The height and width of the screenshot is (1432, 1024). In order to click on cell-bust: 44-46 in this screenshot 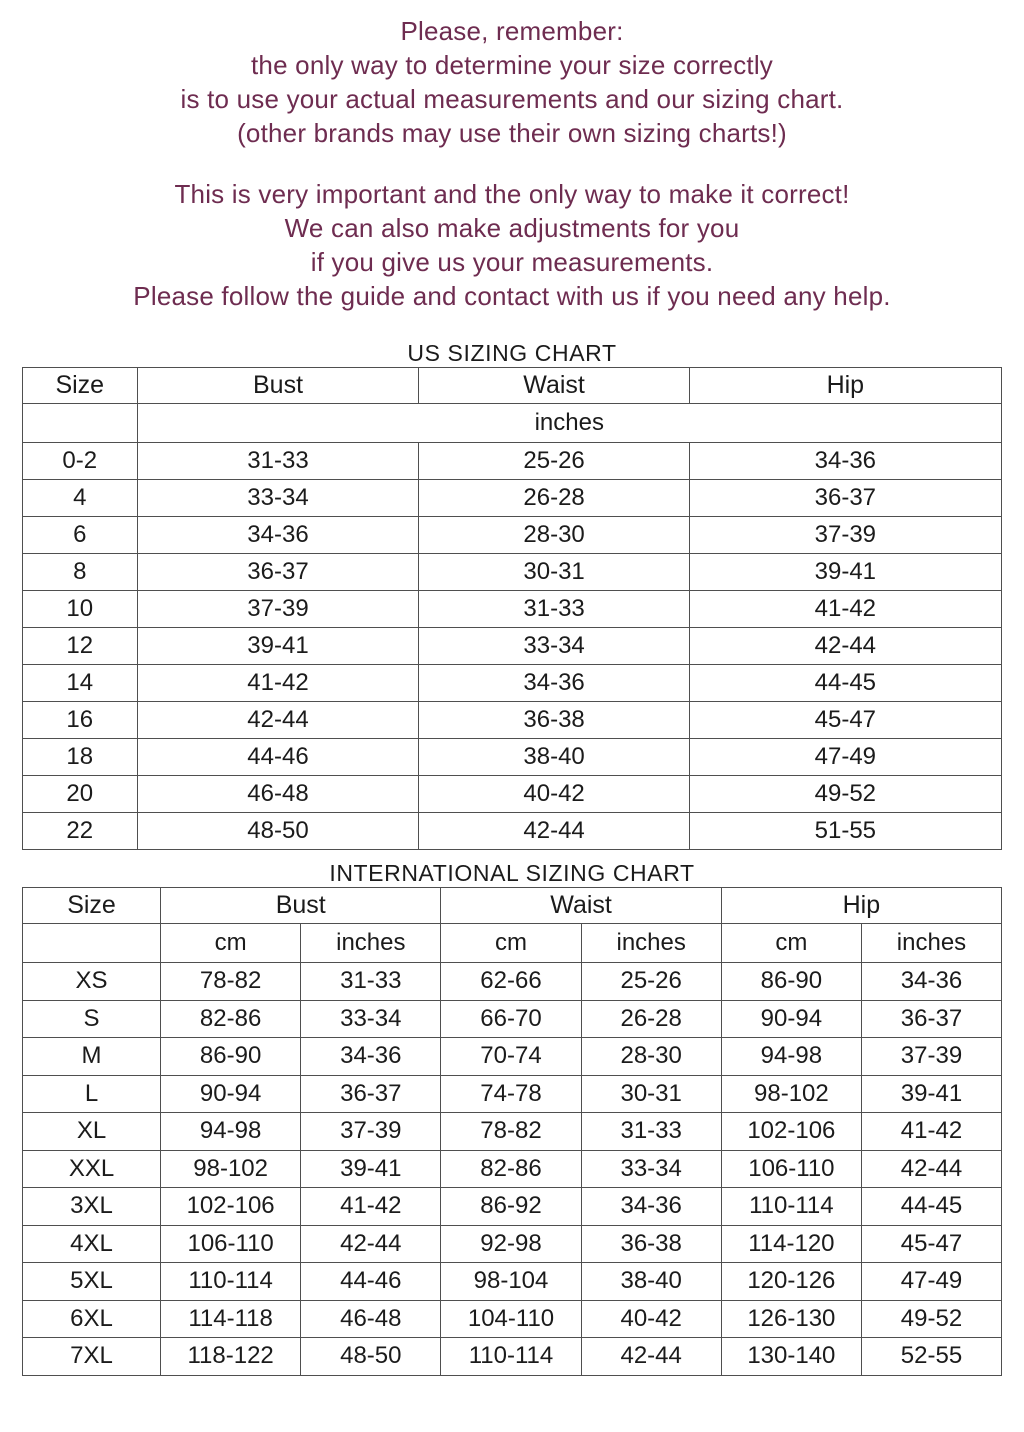, I will do `click(278, 757)`.